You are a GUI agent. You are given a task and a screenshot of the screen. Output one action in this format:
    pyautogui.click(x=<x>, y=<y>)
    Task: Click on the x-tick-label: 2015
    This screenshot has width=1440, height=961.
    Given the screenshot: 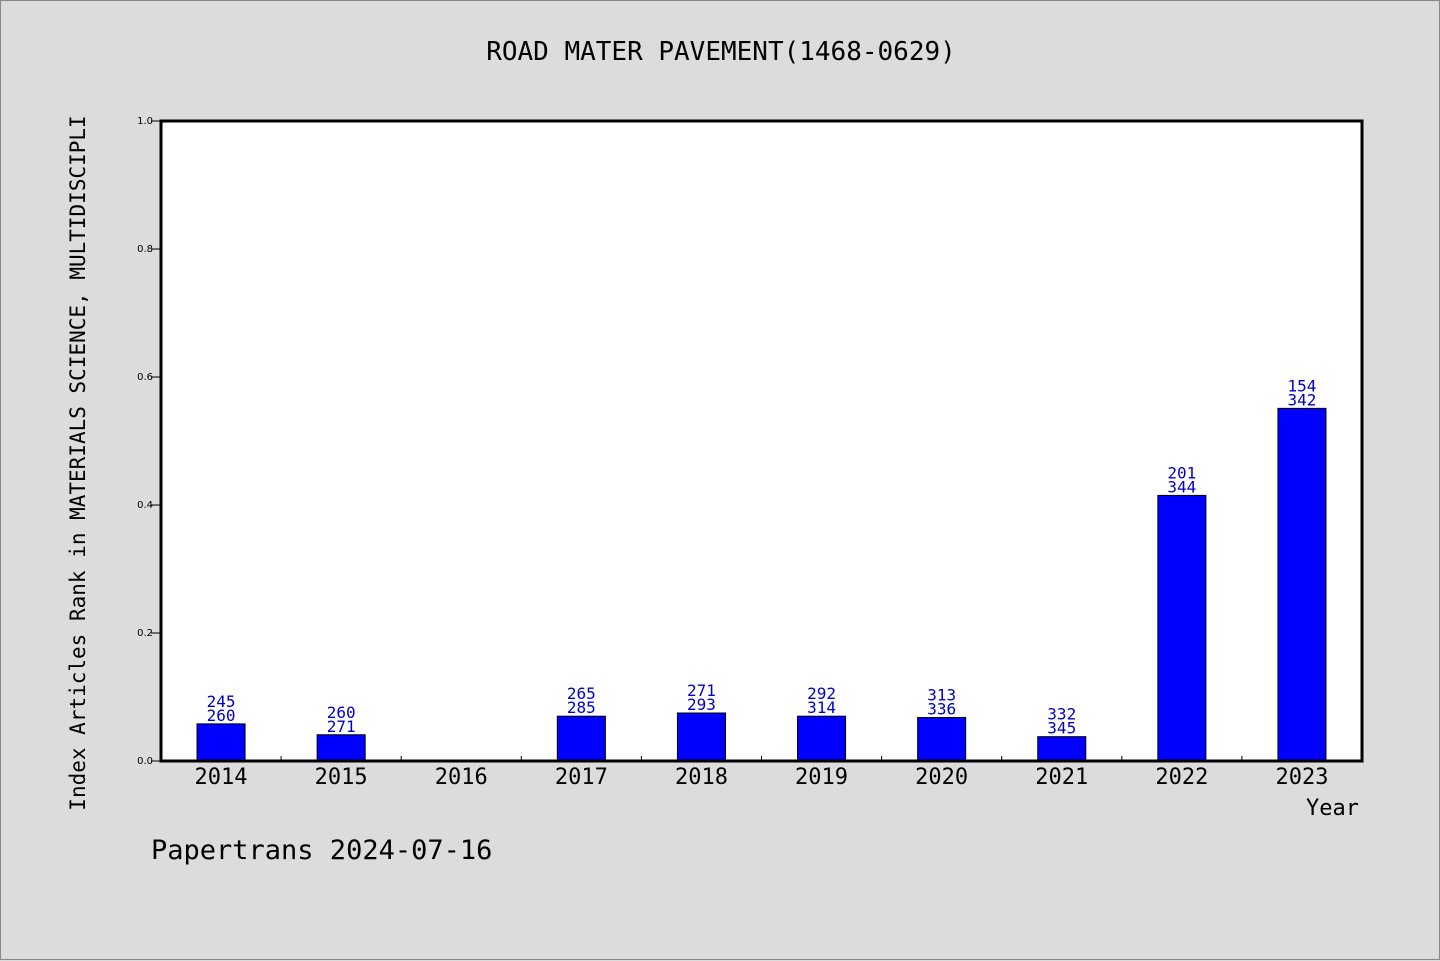 What is the action you would take?
    pyautogui.click(x=341, y=777)
    